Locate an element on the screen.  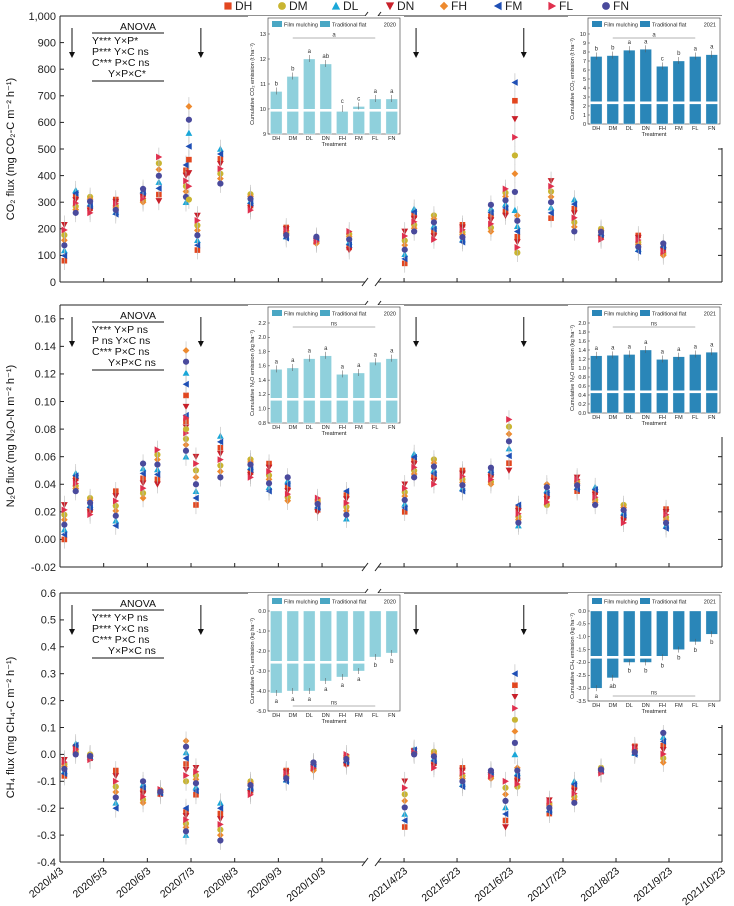
y-tick-label: 0.5 is located at coordinates (48, 621).